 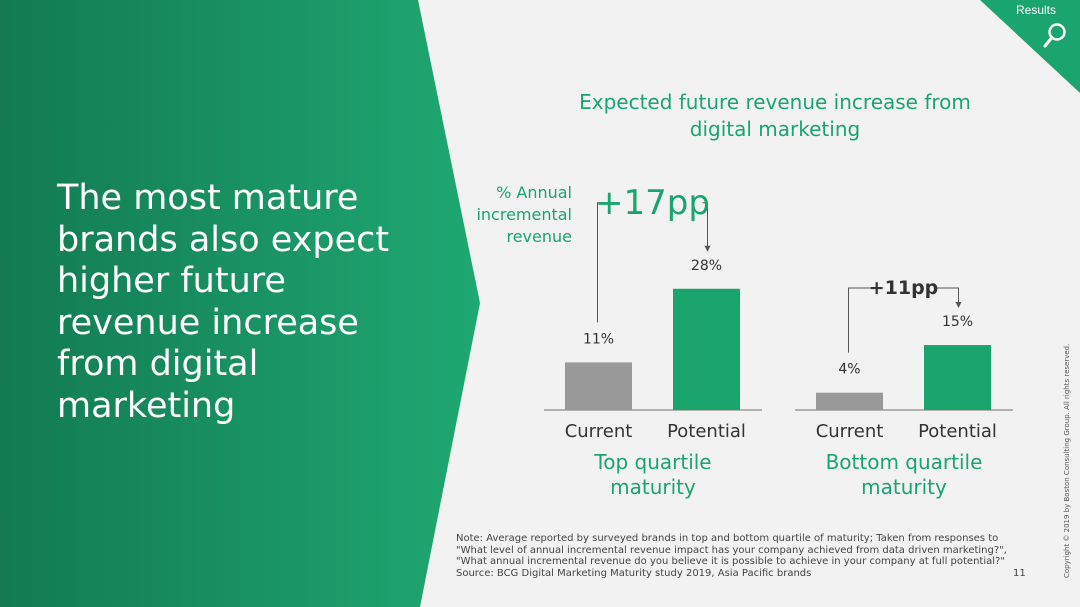 What do you see at coordinates (904, 288) in the screenshot?
I see `delta-label: +11pp` at bounding box center [904, 288].